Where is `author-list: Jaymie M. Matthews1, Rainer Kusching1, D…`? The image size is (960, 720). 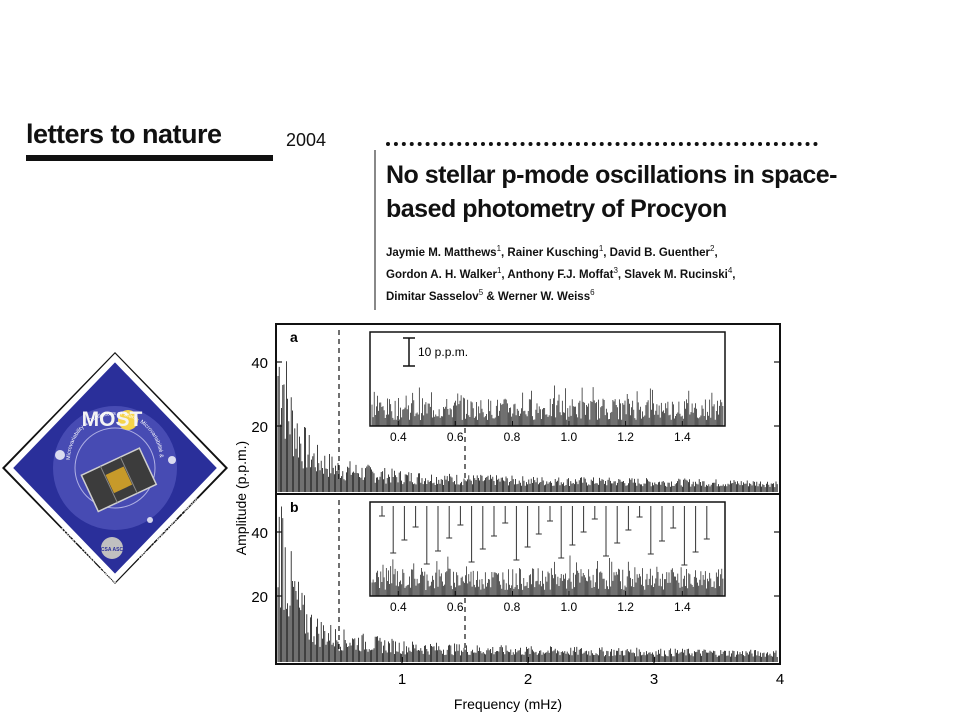 author-list: Jaymie M. Matthews1, Rainer Kusching1, D… is located at coordinates (561, 273).